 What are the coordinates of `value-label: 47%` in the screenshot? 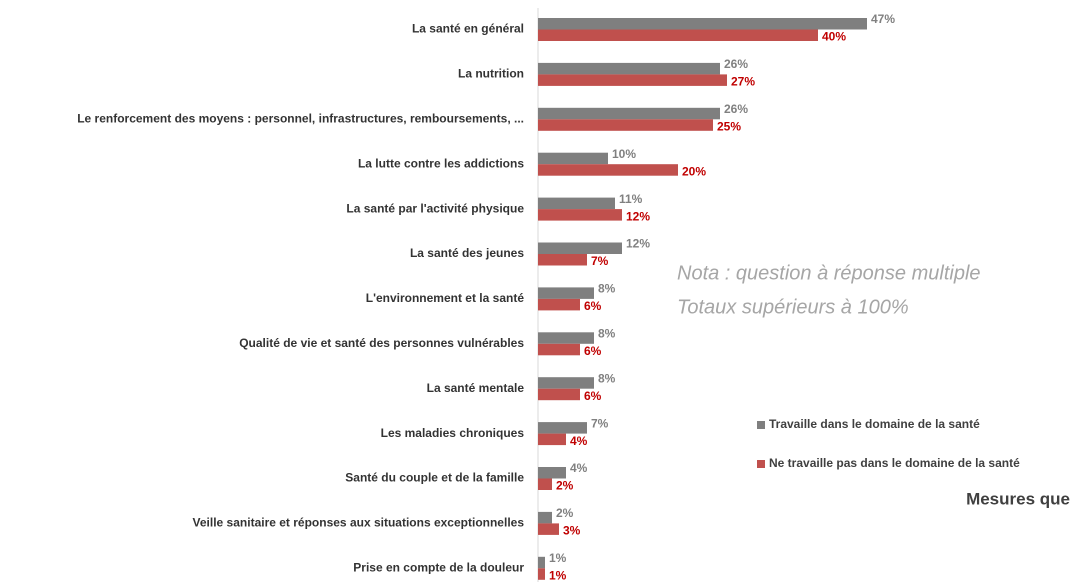 It's located at (883, 19).